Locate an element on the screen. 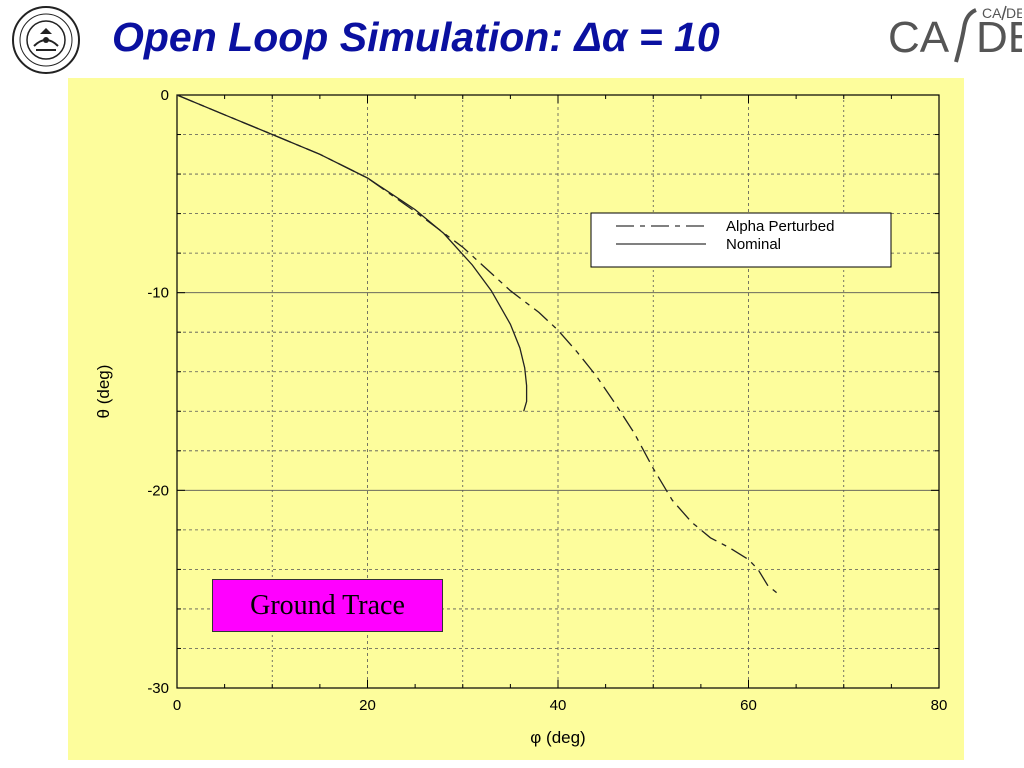 Image resolution: width=1024 pixels, height=768 pixels. cade-logo: CA DE CA DE is located at coordinates (954, 35).